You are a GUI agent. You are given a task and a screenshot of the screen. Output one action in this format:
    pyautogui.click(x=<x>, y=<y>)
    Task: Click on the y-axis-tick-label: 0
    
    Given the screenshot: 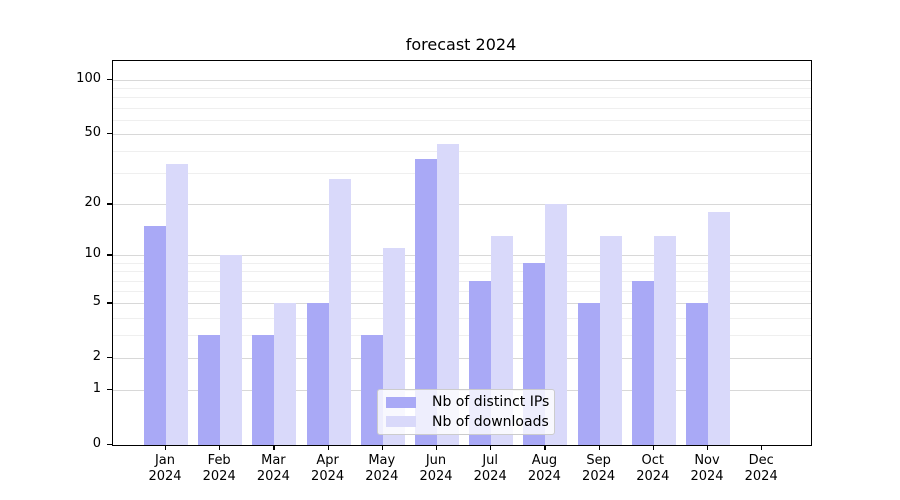 What is the action you would take?
    pyautogui.click(x=96, y=443)
    